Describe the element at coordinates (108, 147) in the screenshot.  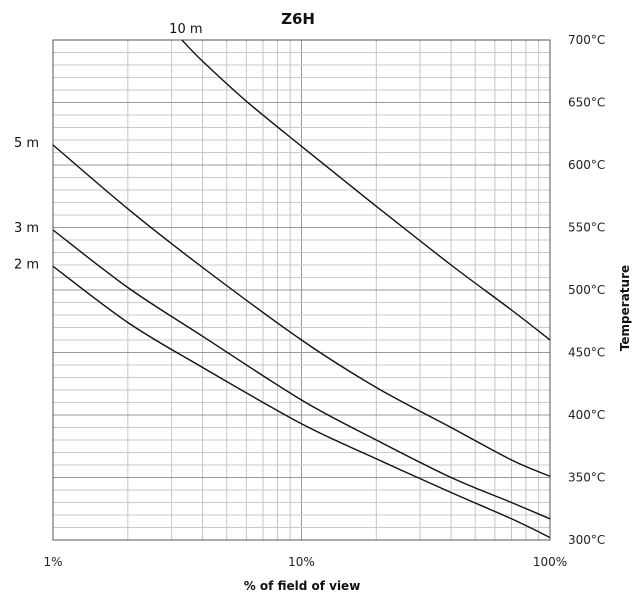
I see `series-labels: 10 m 5 m 3 m 2 m` at that location.